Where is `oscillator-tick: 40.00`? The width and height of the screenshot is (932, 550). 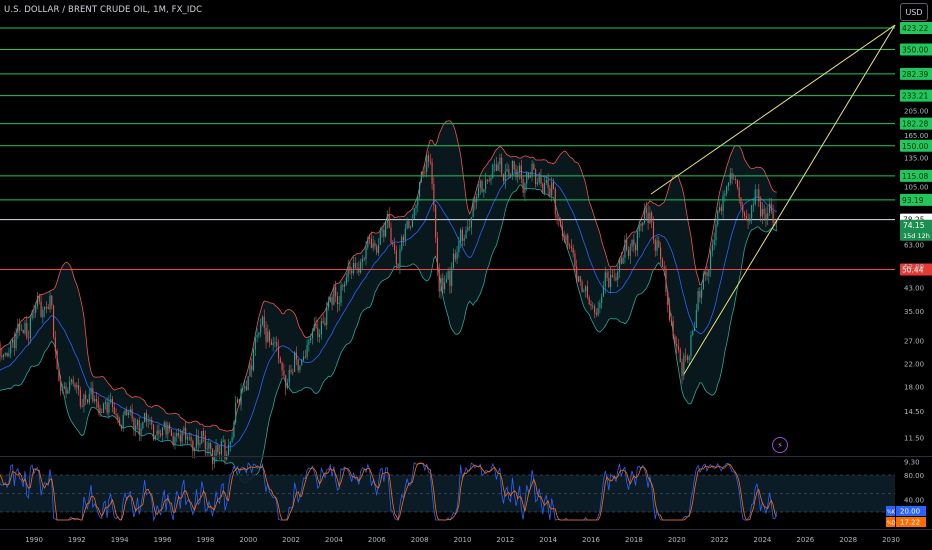 oscillator-tick: 40.00 is located at coordinates (914, 501).